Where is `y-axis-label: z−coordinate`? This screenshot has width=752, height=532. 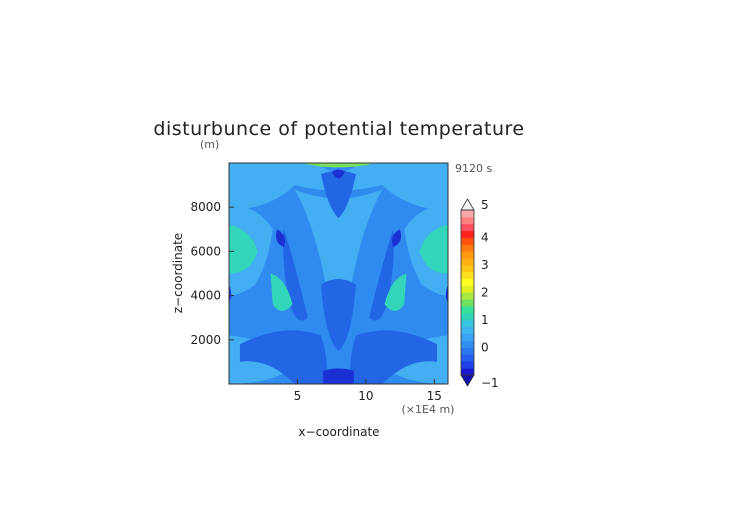
y-axis-label: z−coordinate is located at coordinates (178, 273).